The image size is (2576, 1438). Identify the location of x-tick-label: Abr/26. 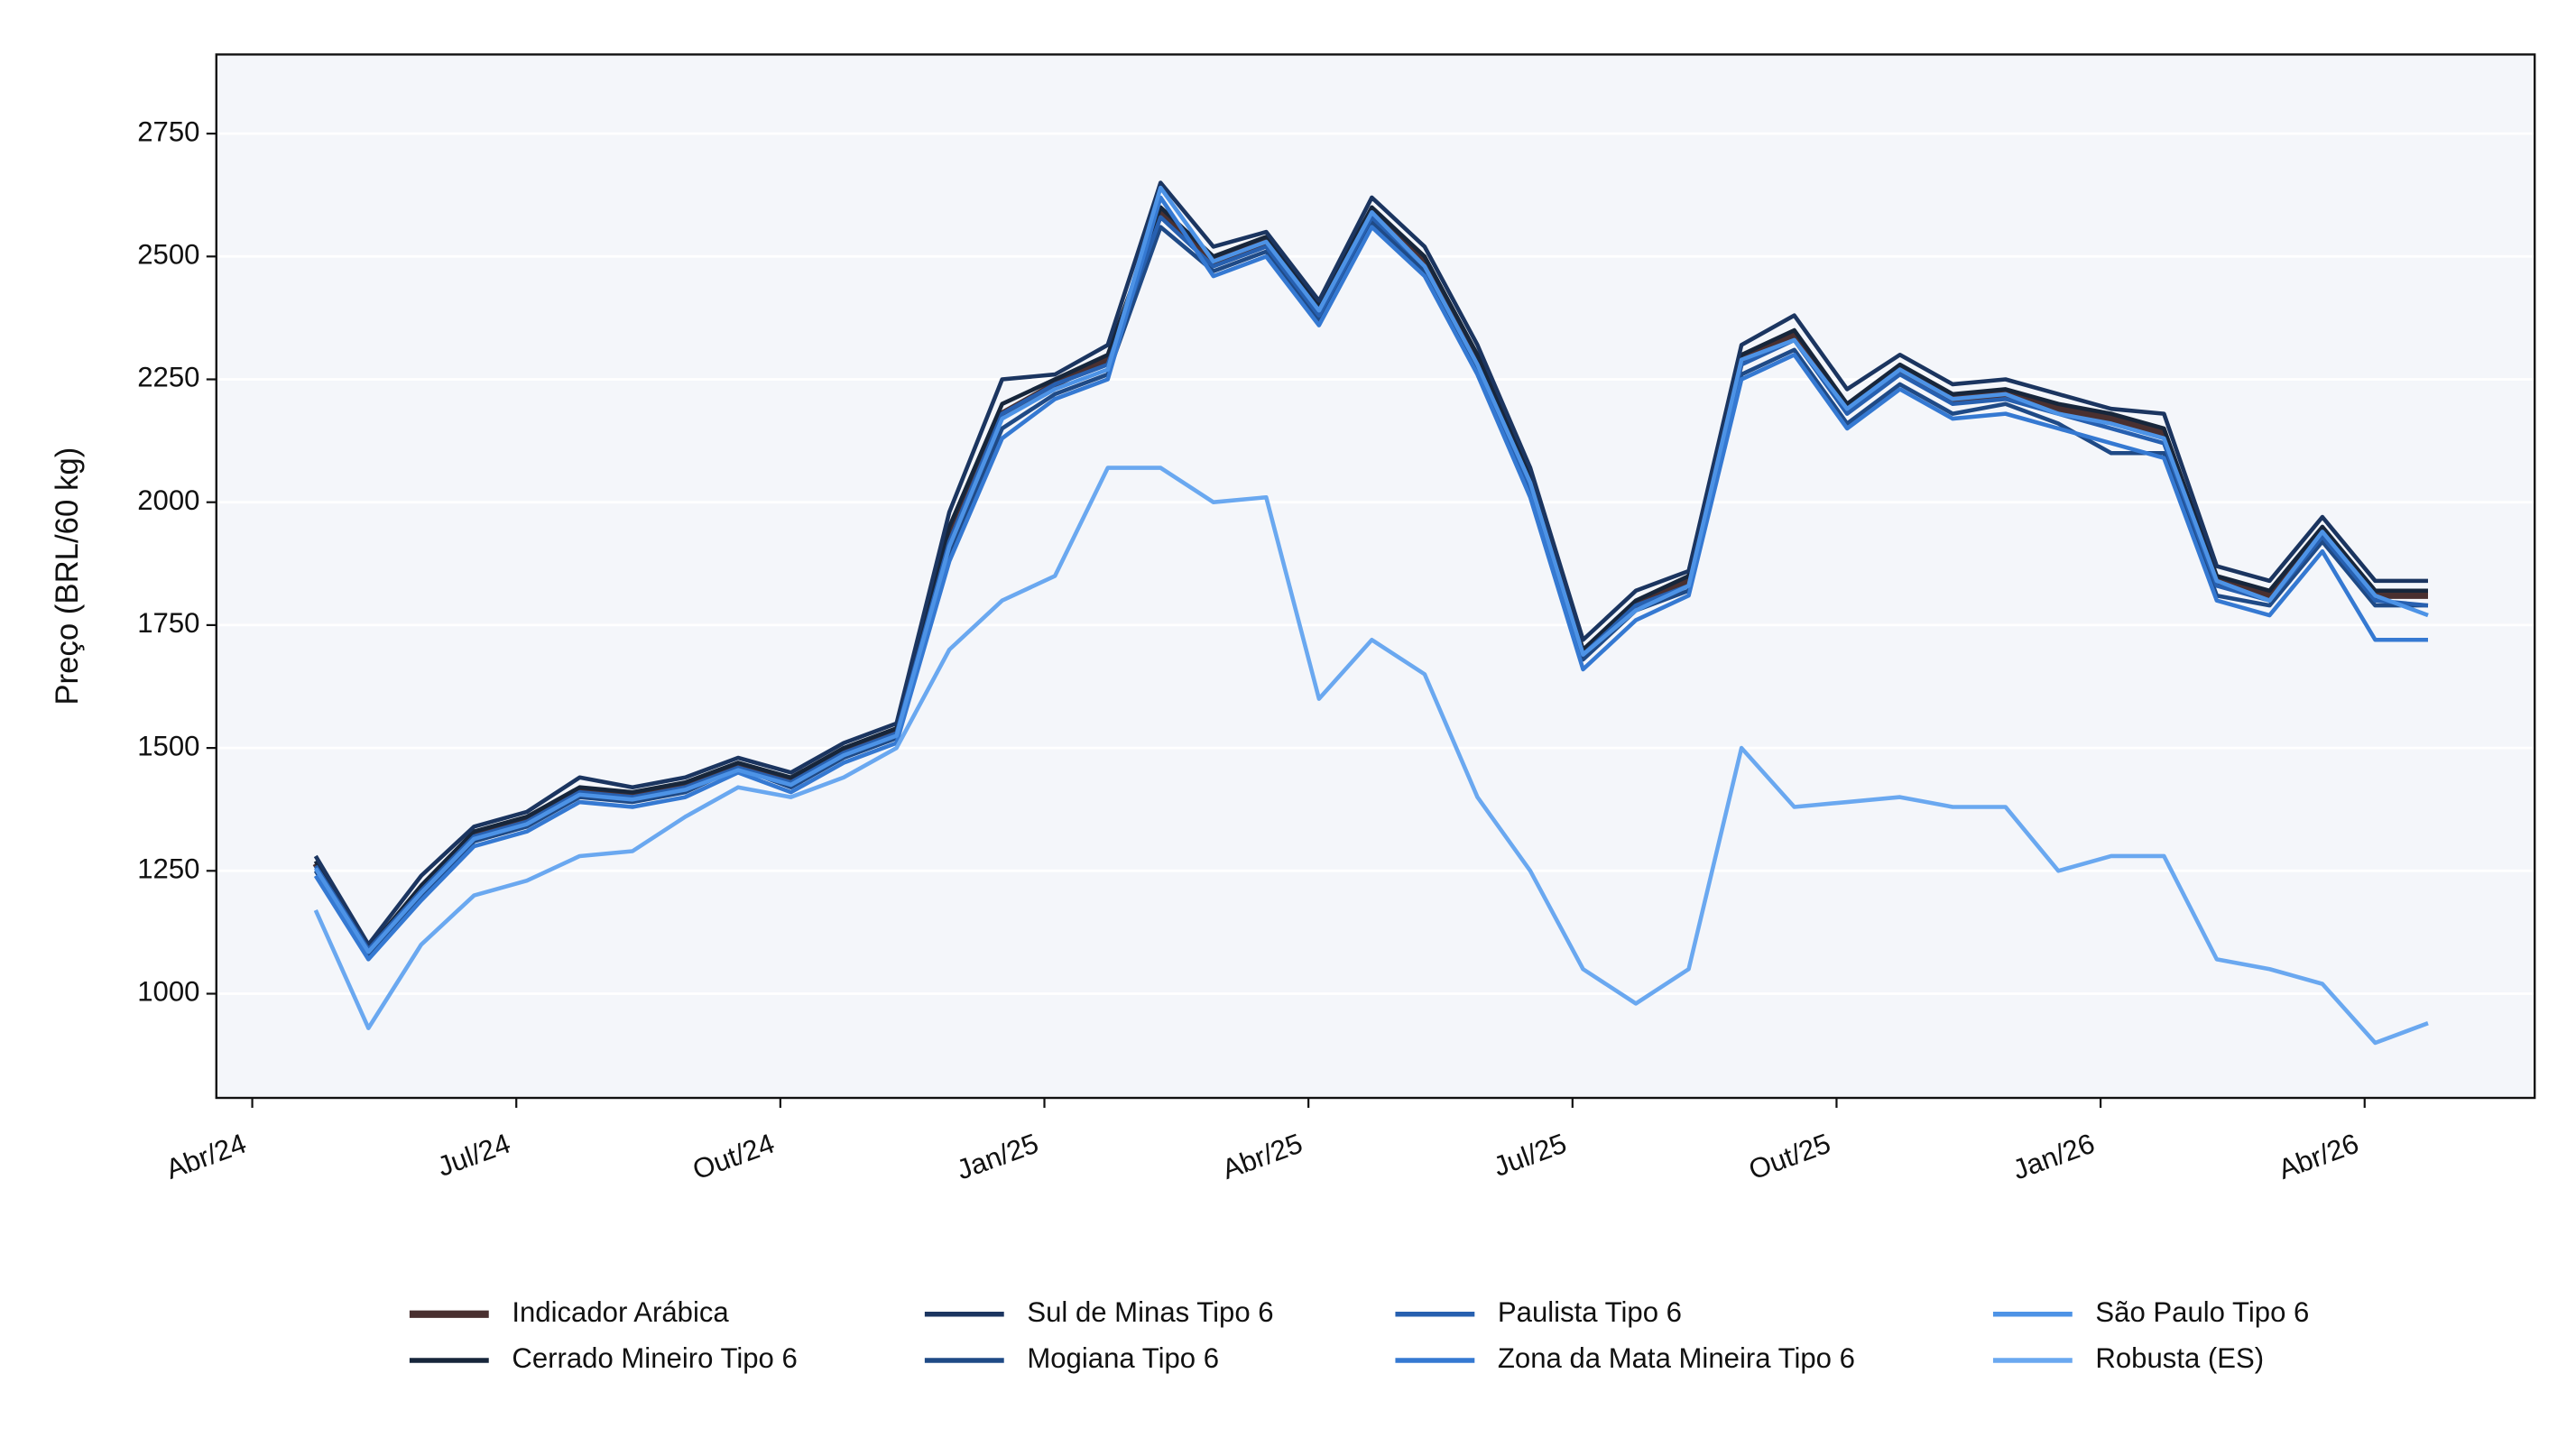
(2319, 1156).